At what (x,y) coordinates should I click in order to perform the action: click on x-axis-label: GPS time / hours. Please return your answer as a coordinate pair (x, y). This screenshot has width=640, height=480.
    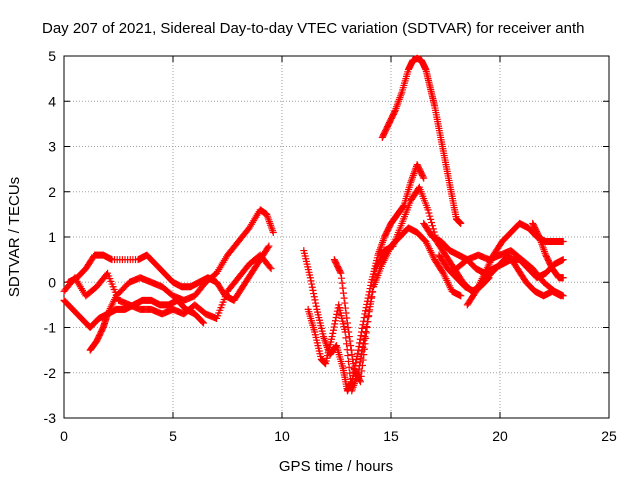
    Looking at the image, I should click on (336, 466).